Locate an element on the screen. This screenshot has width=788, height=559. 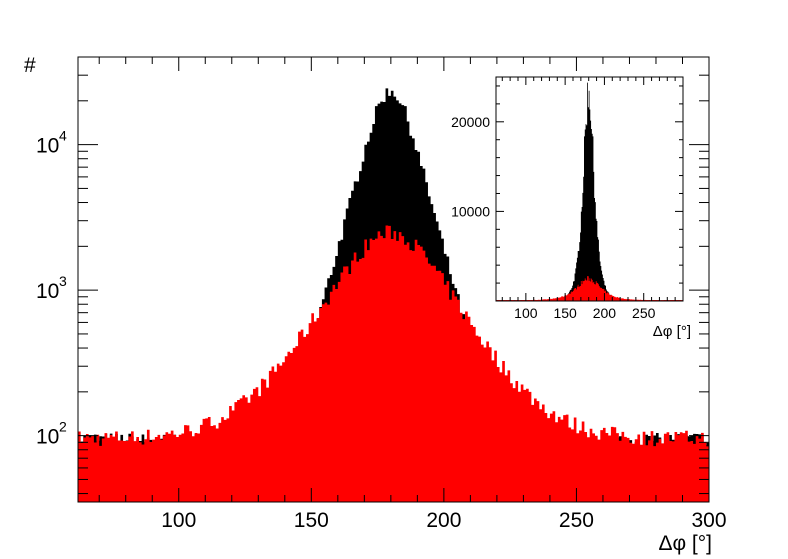
y-tick-exponent: 4 is located at coordinates (63, 136).